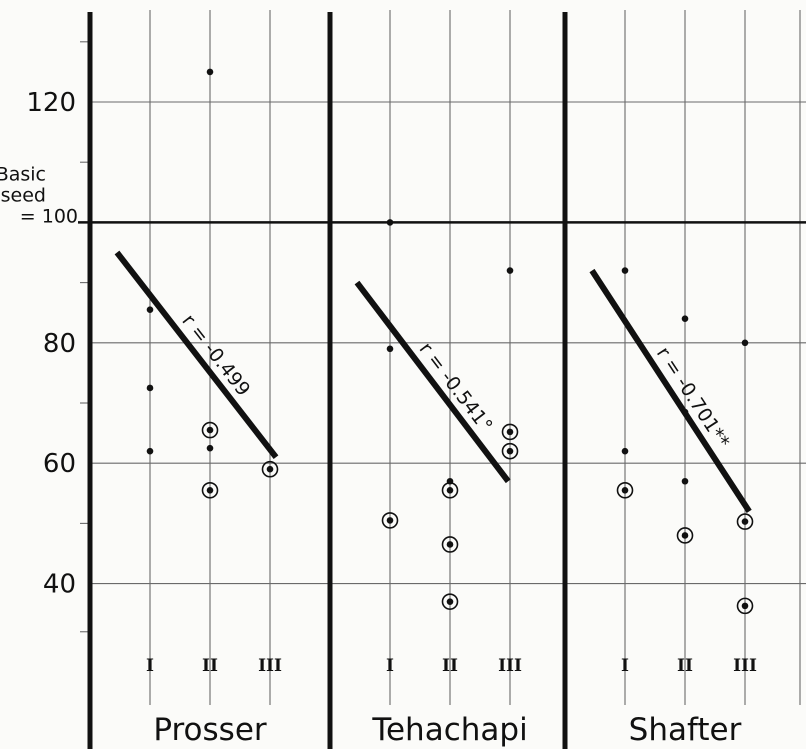 This screenshot has width=806, height=749. Describe the element at coordinates (693, 397) in the screenshot. I see `correlation-label: r = -0.701**` at that location.